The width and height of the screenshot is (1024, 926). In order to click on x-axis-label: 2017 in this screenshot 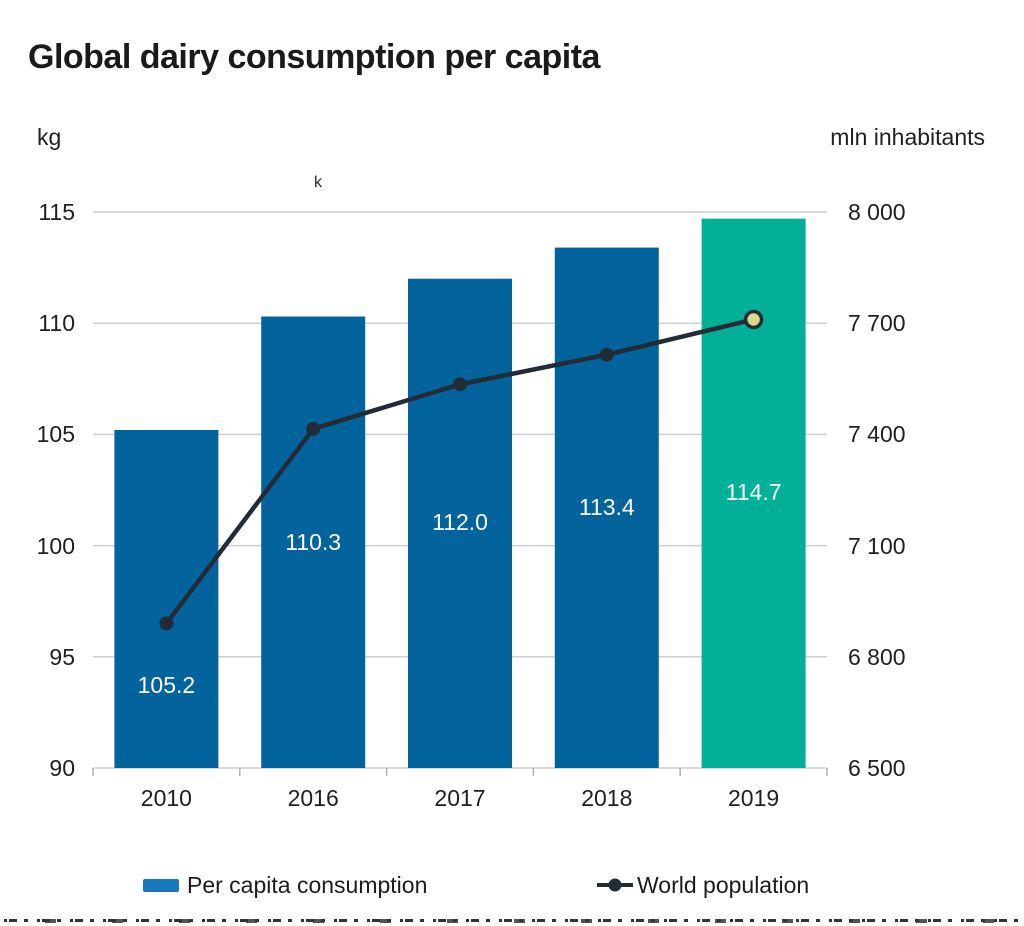, I will do `click(460, 798)`.